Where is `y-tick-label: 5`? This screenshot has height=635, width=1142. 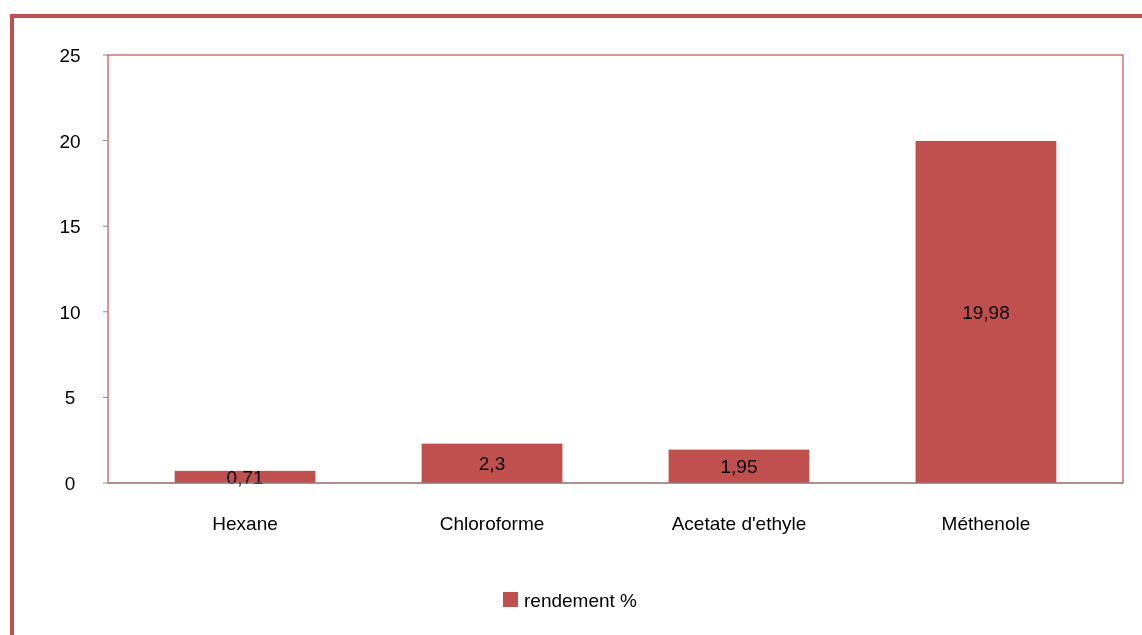
y-tick-label: 5 is located at coordinates (70, 398).